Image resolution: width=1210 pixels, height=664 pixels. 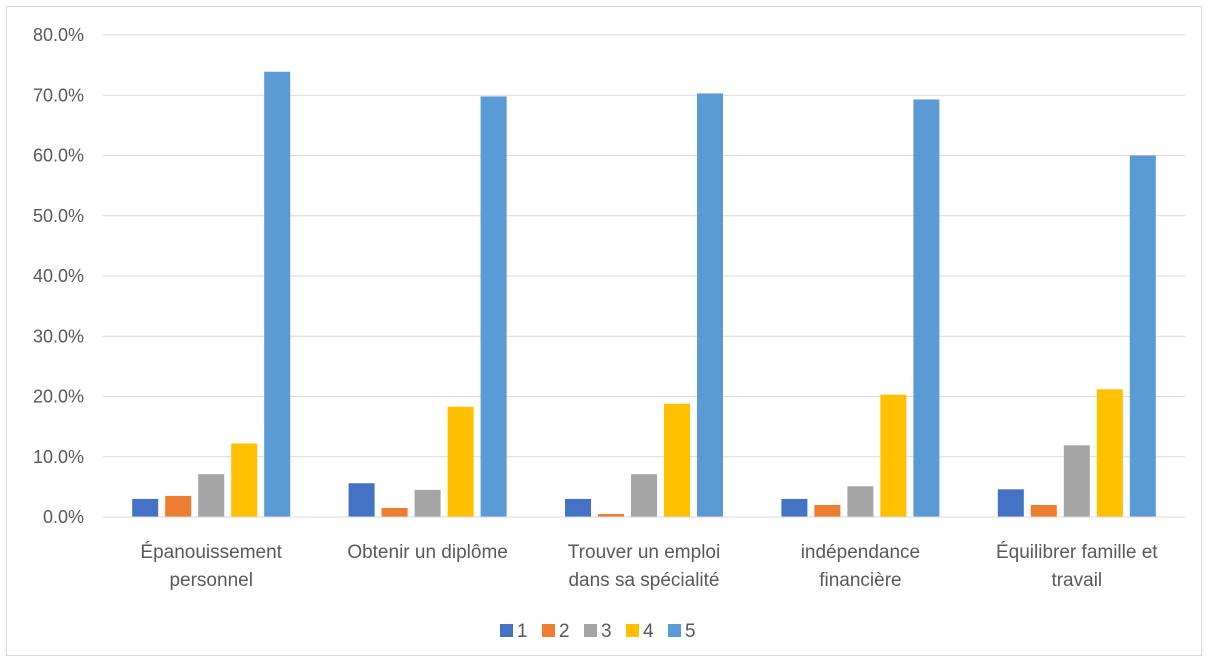 I want to click on x-category-label: indépendance, so click(x=860, y=552).